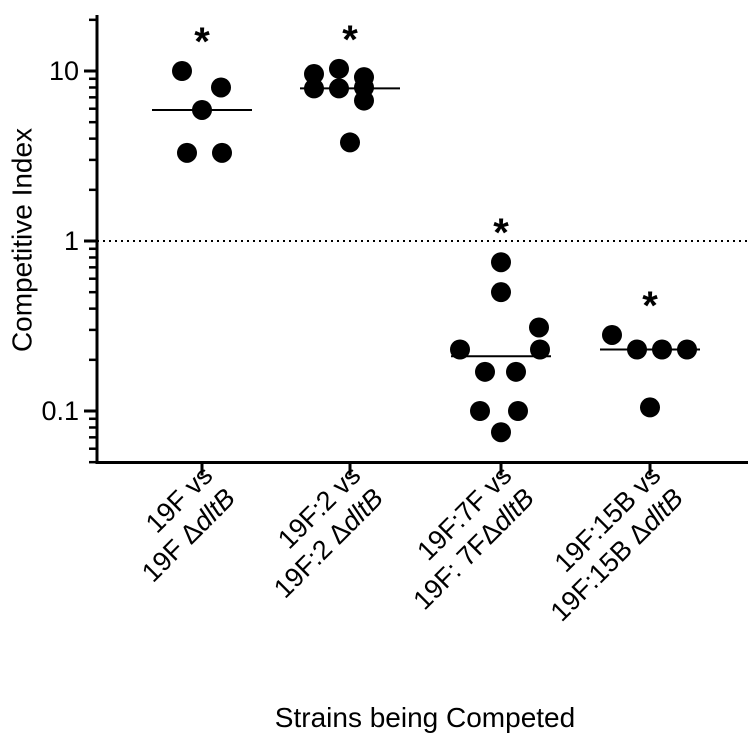  I want to click on y-tick-label: 10, so click(64, 71).